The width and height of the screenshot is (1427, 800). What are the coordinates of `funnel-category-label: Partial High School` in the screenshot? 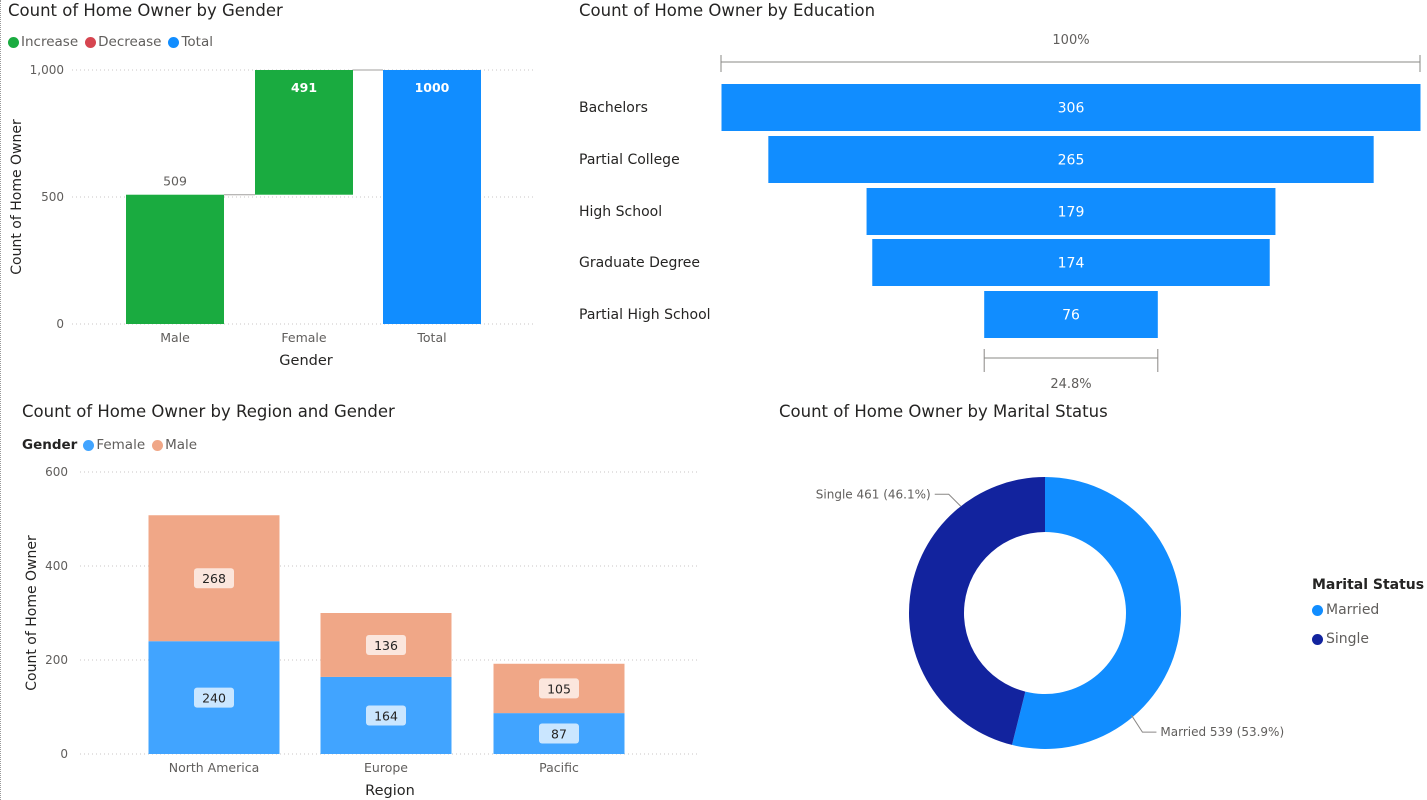 It's located at (645, 315).